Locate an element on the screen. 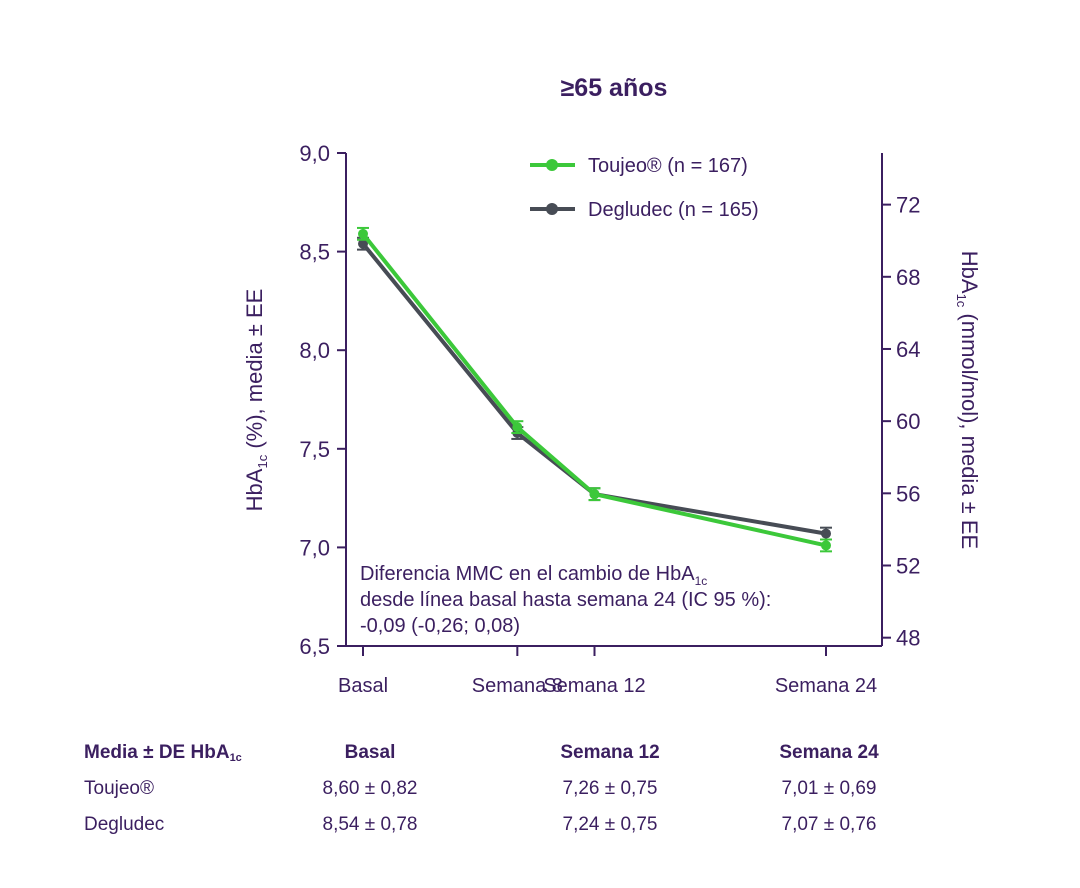 This screenshot has width=1080, height=888. x-tick-label: Semana 12 is located at coordinates (594, 686).